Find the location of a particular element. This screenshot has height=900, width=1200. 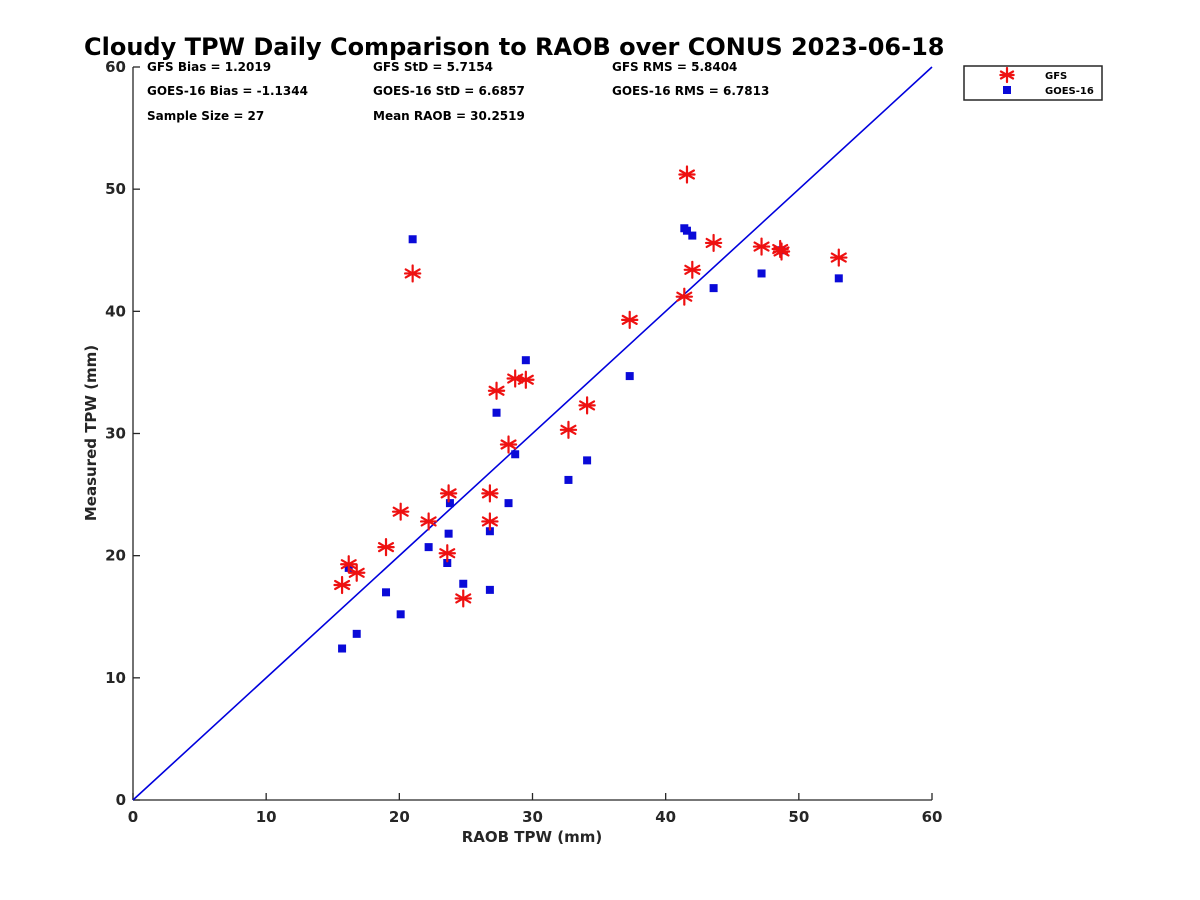

x-ticks: 0 10 20 30 40 50 60 is located at coordinates (535, 809).